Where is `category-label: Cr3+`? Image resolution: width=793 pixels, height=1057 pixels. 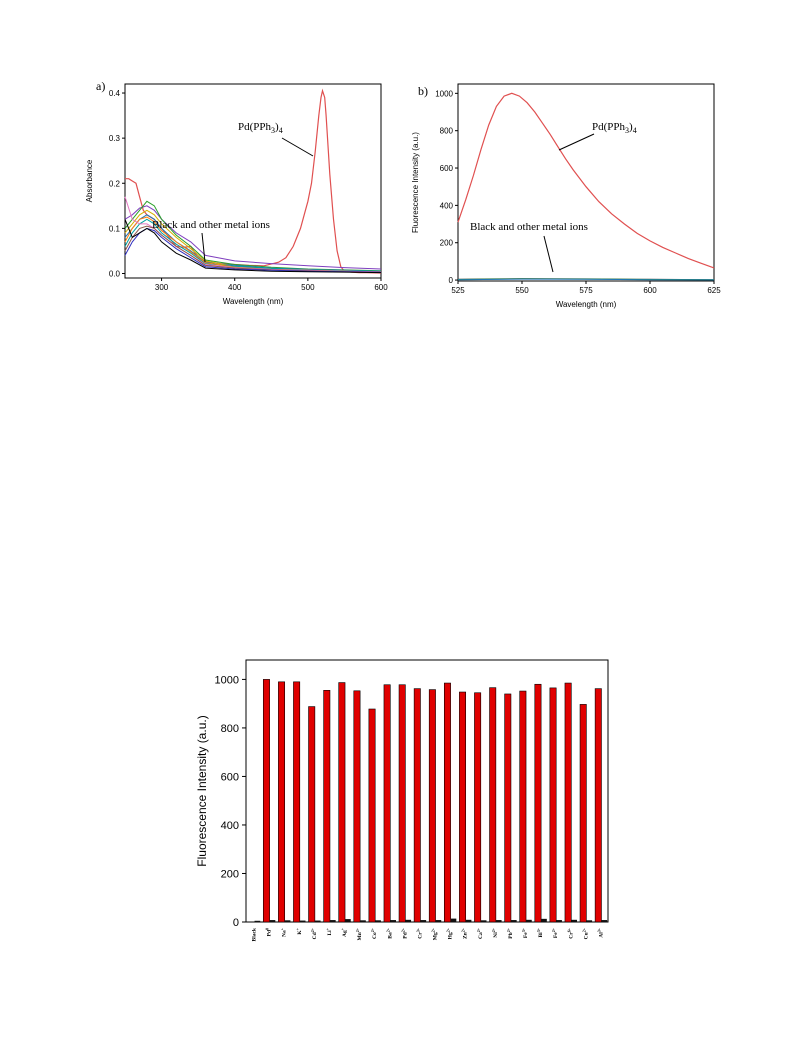 category-label: Cr3+ is located at coordinates (419, 932).